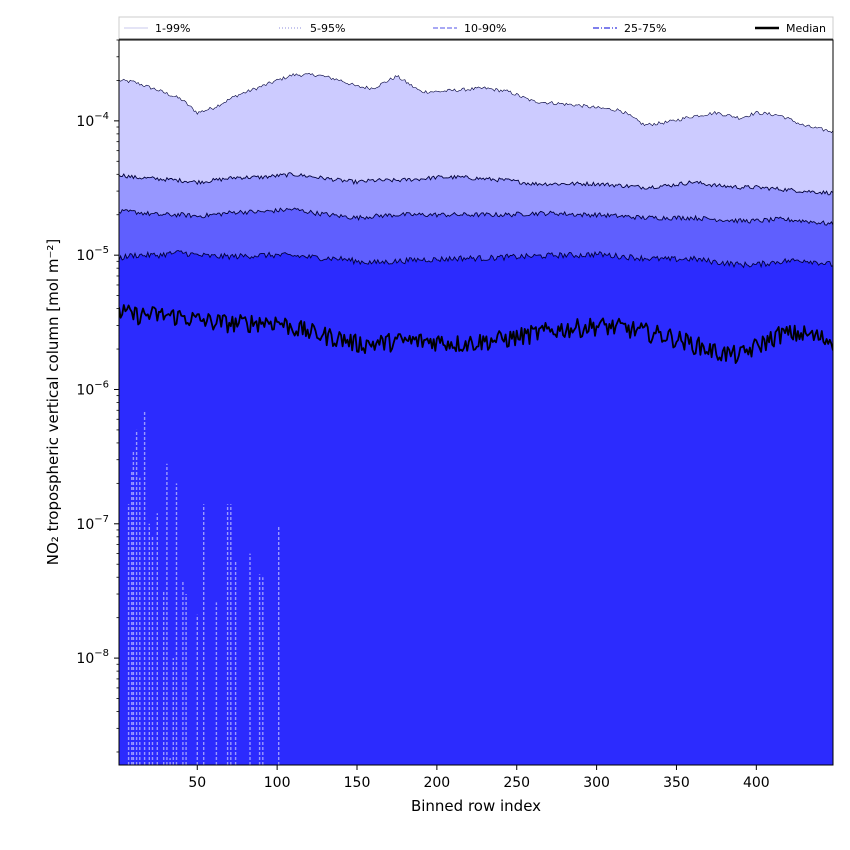  I want to click on legend: 1-99% 5-95% 10-90% 25-75% Median, so click(476, 28).